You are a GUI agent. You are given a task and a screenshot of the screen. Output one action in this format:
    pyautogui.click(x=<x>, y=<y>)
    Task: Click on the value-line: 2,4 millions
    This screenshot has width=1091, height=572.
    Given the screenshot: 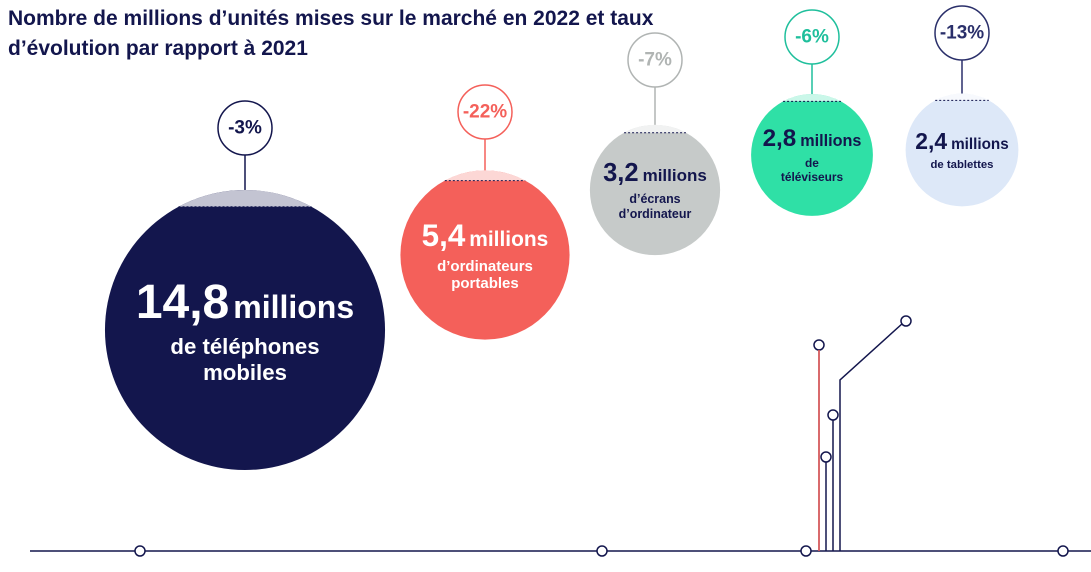 What is the action you would take?
    pyautogui.click(x=962, y=141)
    